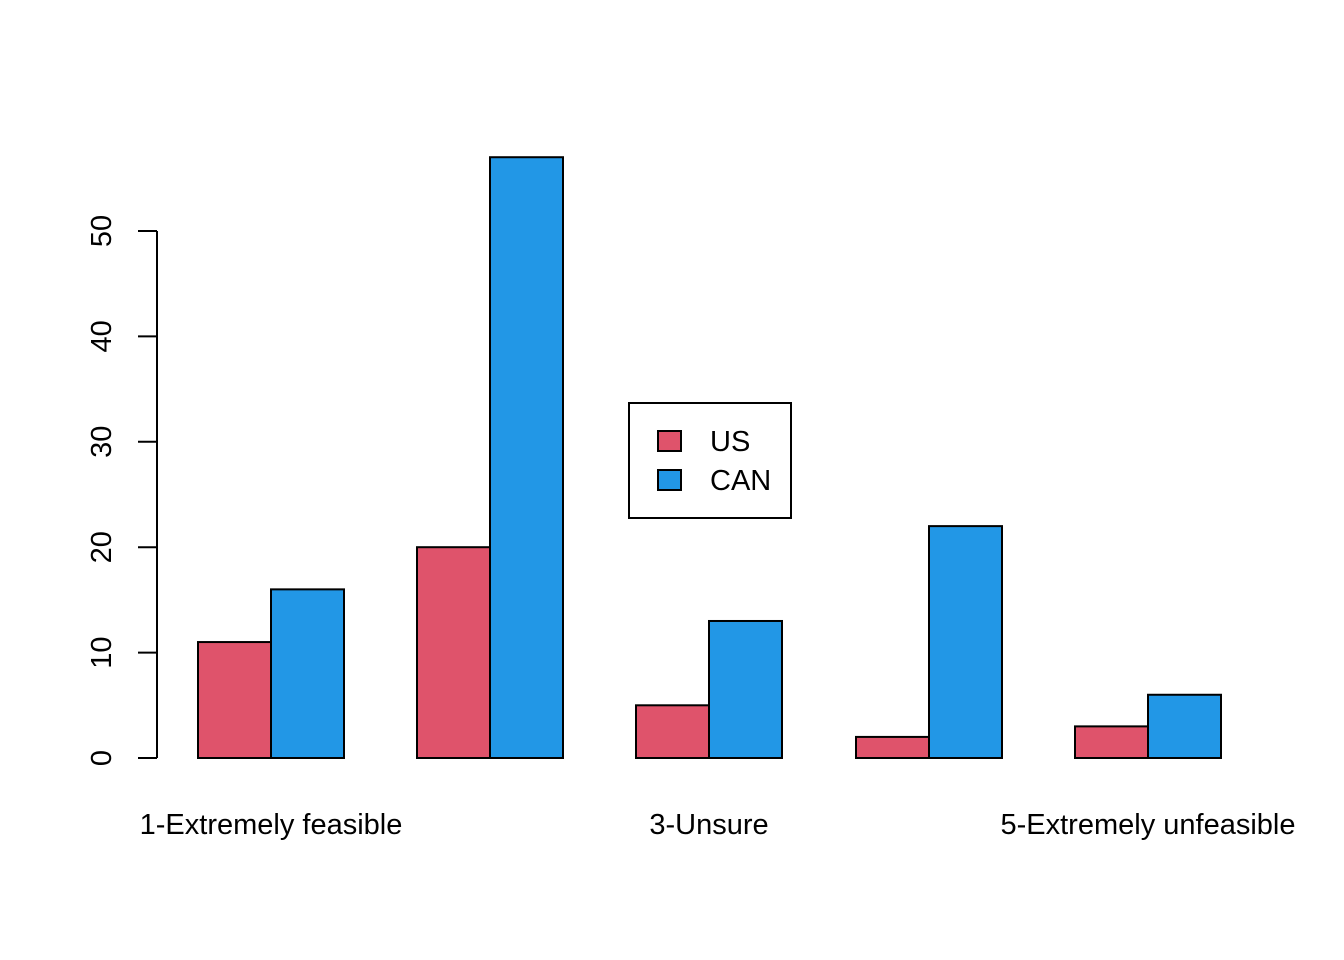  Describe the element at coordinates (102, 758) in the screenshot. I see `y-tick-label: 0` at that location.